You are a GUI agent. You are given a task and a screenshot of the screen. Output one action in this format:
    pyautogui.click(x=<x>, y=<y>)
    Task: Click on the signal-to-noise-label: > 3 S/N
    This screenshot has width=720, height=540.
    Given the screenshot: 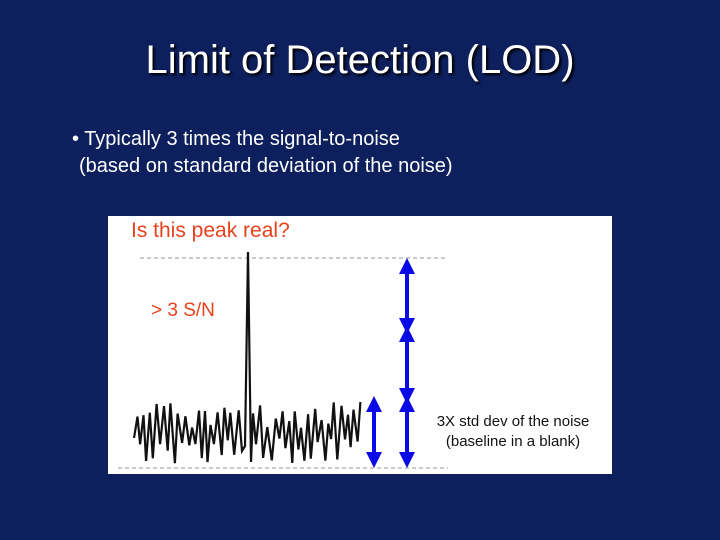 What is the action you would take?
    pyautogui.click(x=183, y=310)
    